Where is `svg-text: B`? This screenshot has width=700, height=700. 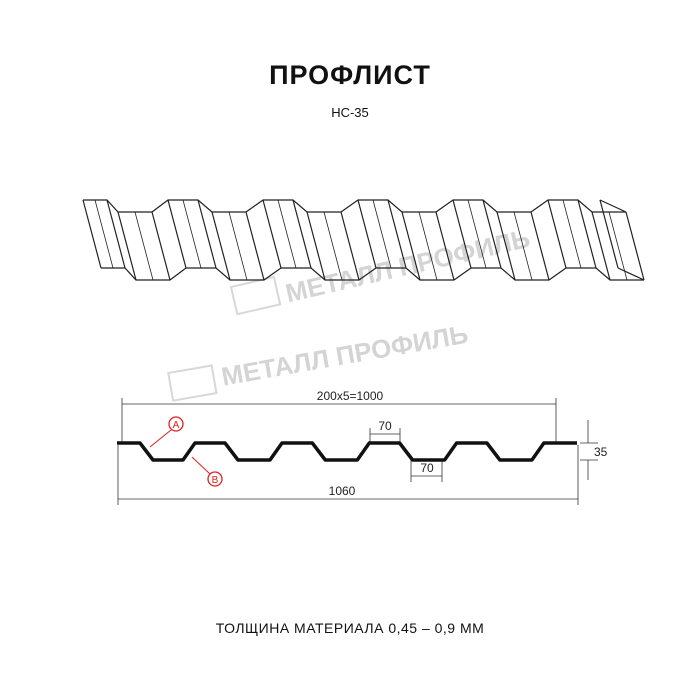
svg-text: B is located at coordinates (215, 480).